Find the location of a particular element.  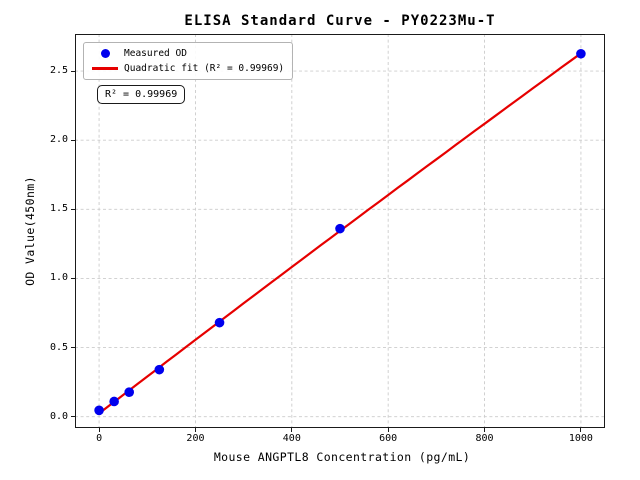

x-tick-label: 0 is located at coordinates (99, 438).